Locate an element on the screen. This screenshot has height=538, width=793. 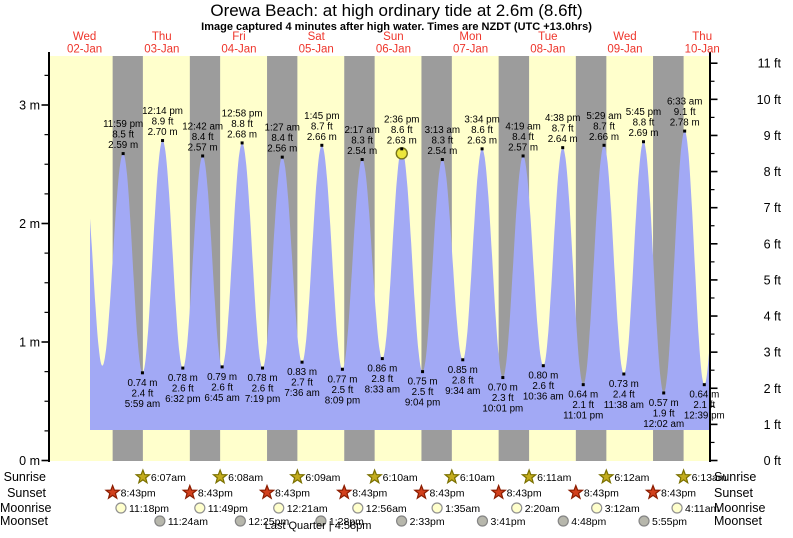
moonrise-row-label: Moonrise is located at coordinates (26, 508).